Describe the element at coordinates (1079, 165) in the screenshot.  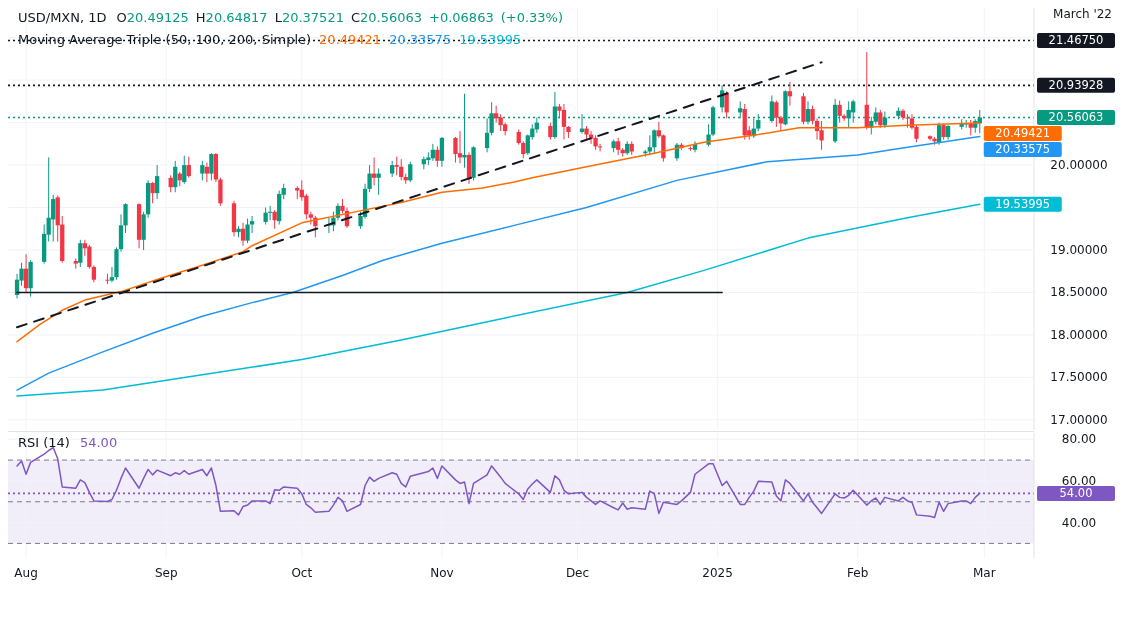
I see `y-tick-label: 20.00000` at that location.